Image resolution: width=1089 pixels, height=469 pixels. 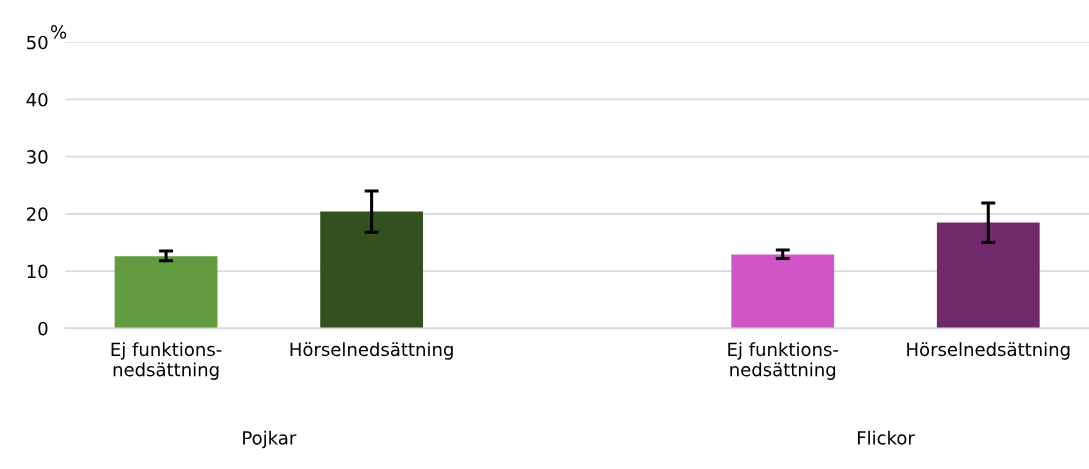 What do you see at coordinates (37, 271) in the screenshot?
I see `y-tick-label: 10` at bounding box center [37, 271].